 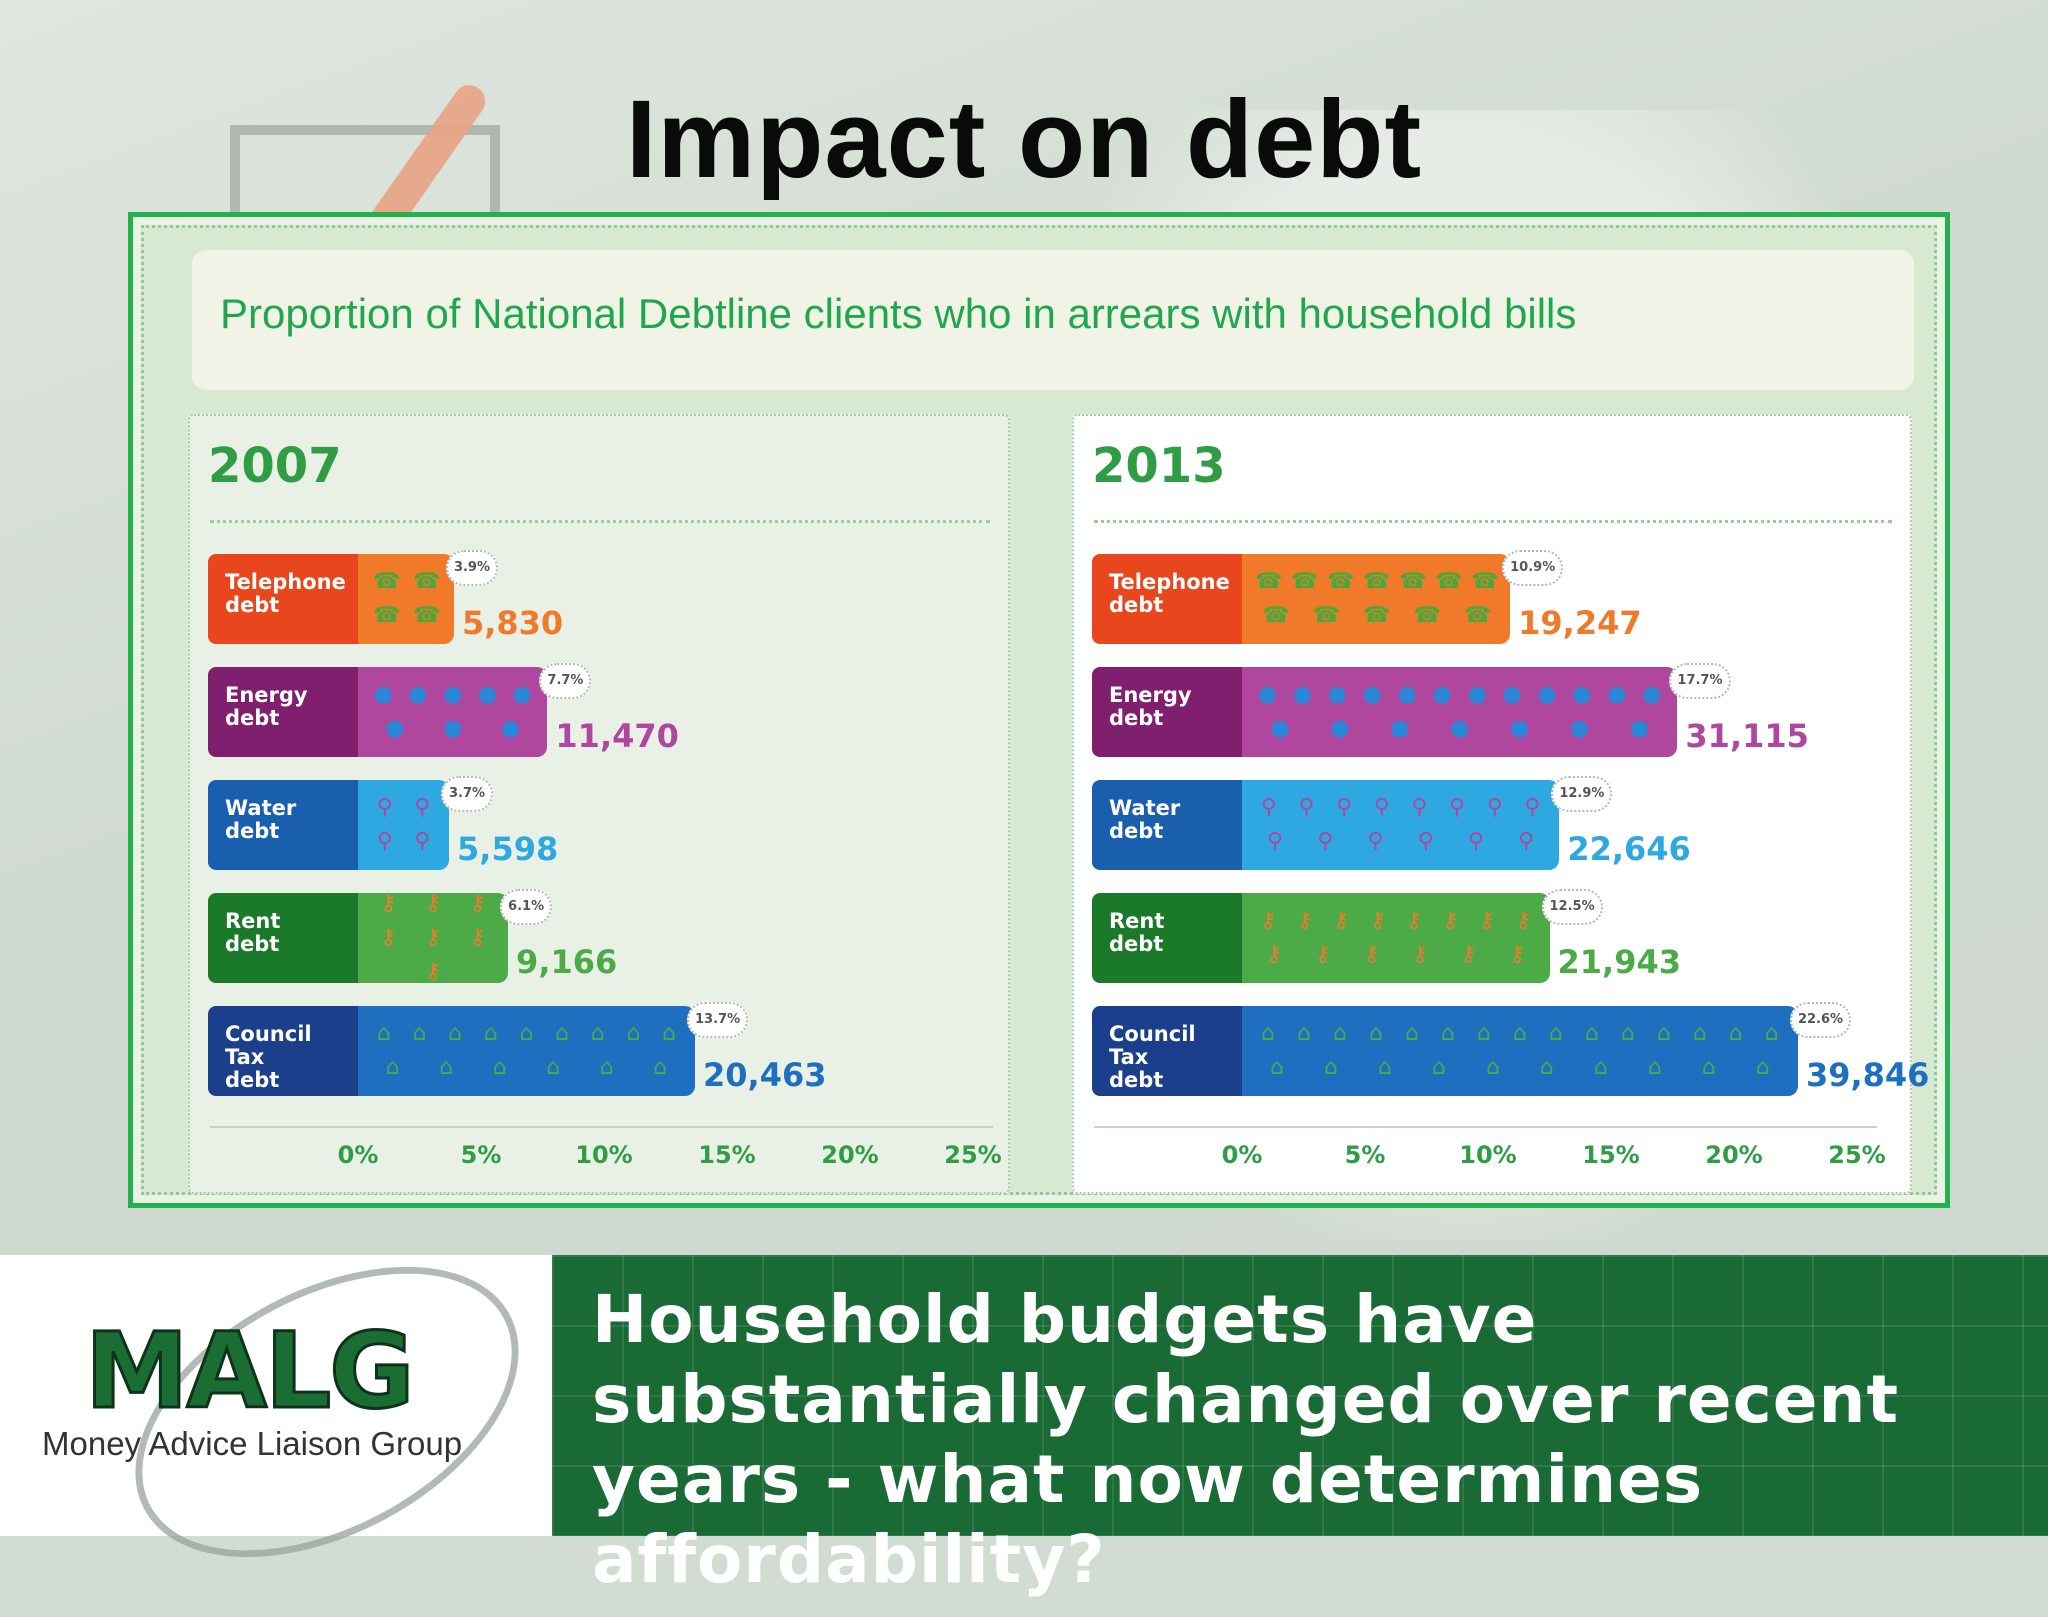 What do you see at coordinates (471, 568) in the screenshot?
I see `percent-label: 3.9%` at bounding box center [471, 568].